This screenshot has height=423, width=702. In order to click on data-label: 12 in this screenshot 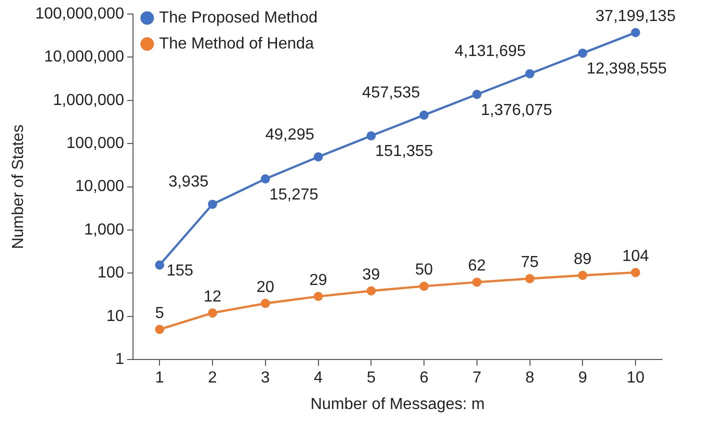, I will do `click(213, 297)`.